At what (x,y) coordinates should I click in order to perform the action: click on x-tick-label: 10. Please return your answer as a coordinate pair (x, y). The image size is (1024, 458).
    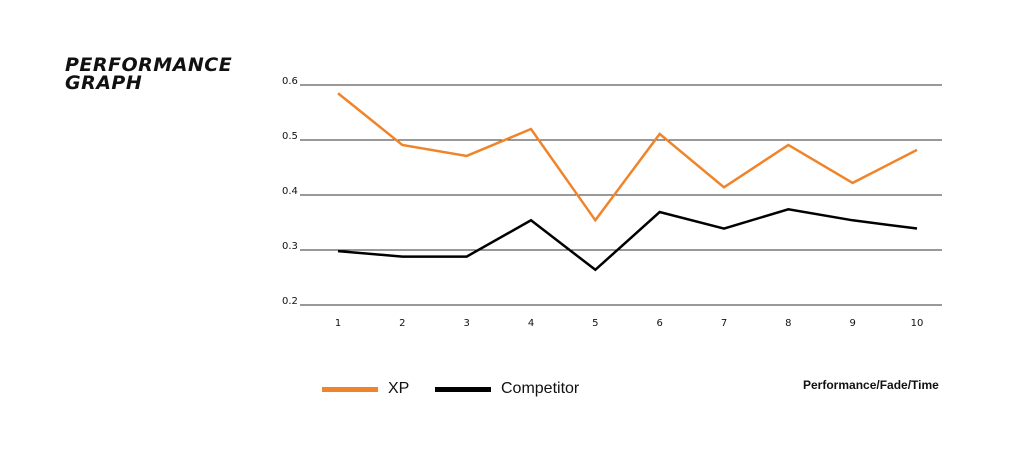
    Looking at the image, I should click on (917, 323).